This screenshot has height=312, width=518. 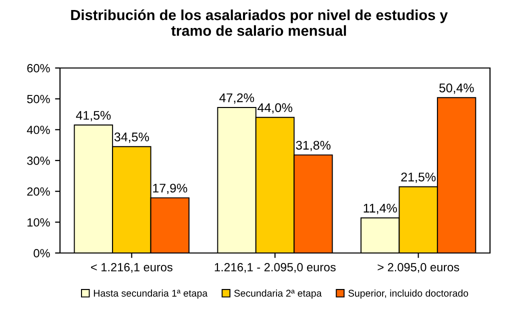 I want to click on data-label: 41,5%, so click(x=93, y=116).